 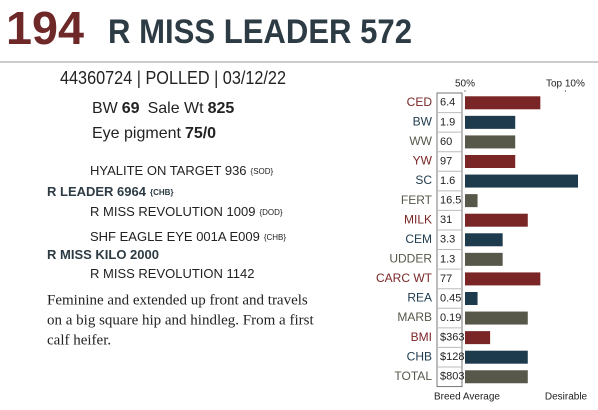 I want to click on x-tick-label: Top 10%, so click(x=565, y=84).